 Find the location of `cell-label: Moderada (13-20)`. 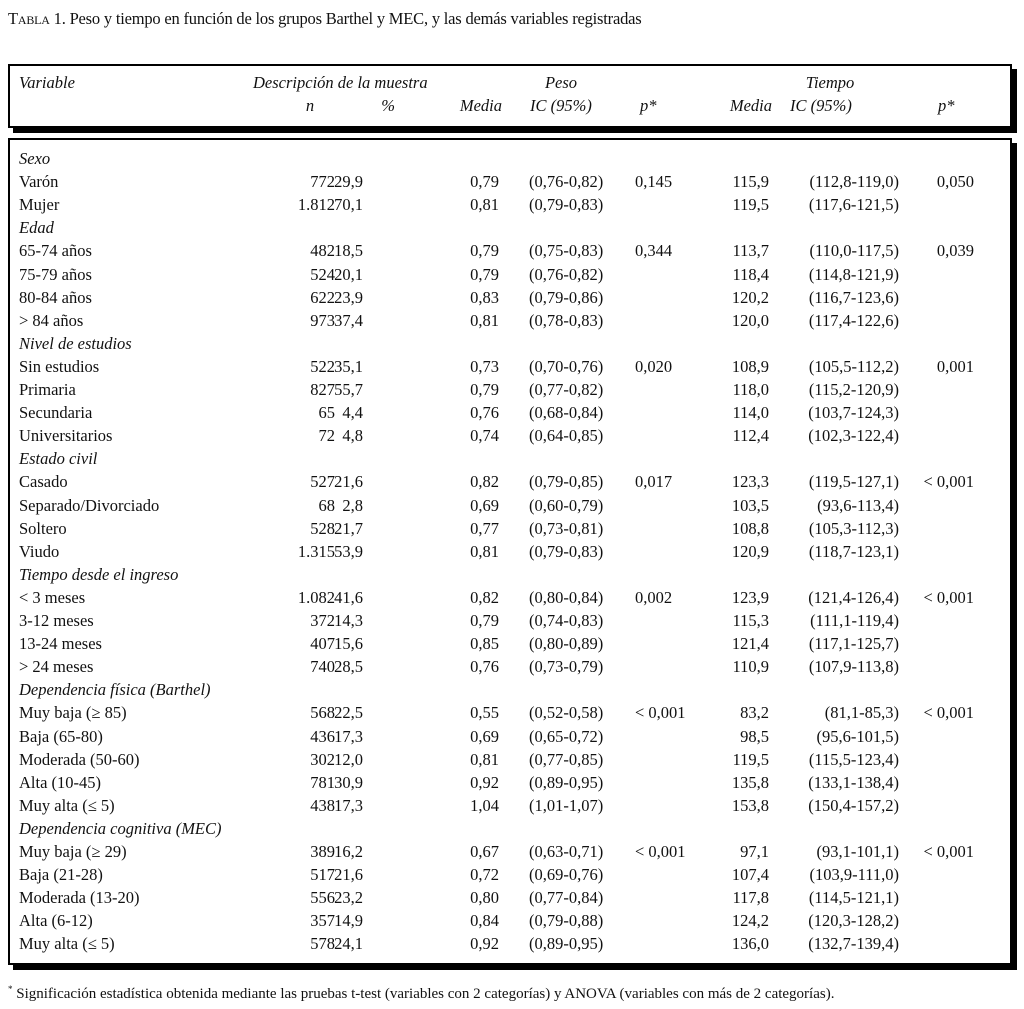

cell-label: Moderada (13-20) is located at coordinates (79, 898).